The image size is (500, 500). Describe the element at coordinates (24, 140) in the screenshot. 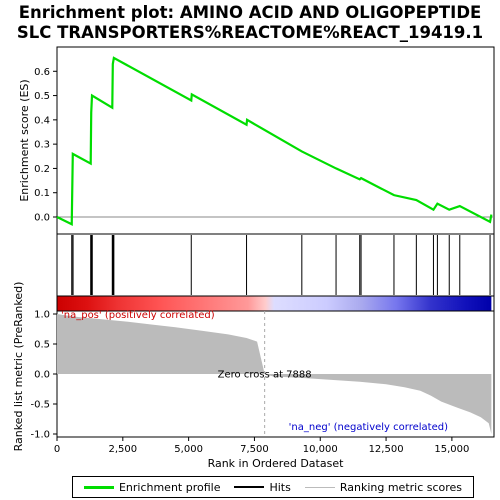

I see `es-ylabel: Enrichment score (ES)` at that location.